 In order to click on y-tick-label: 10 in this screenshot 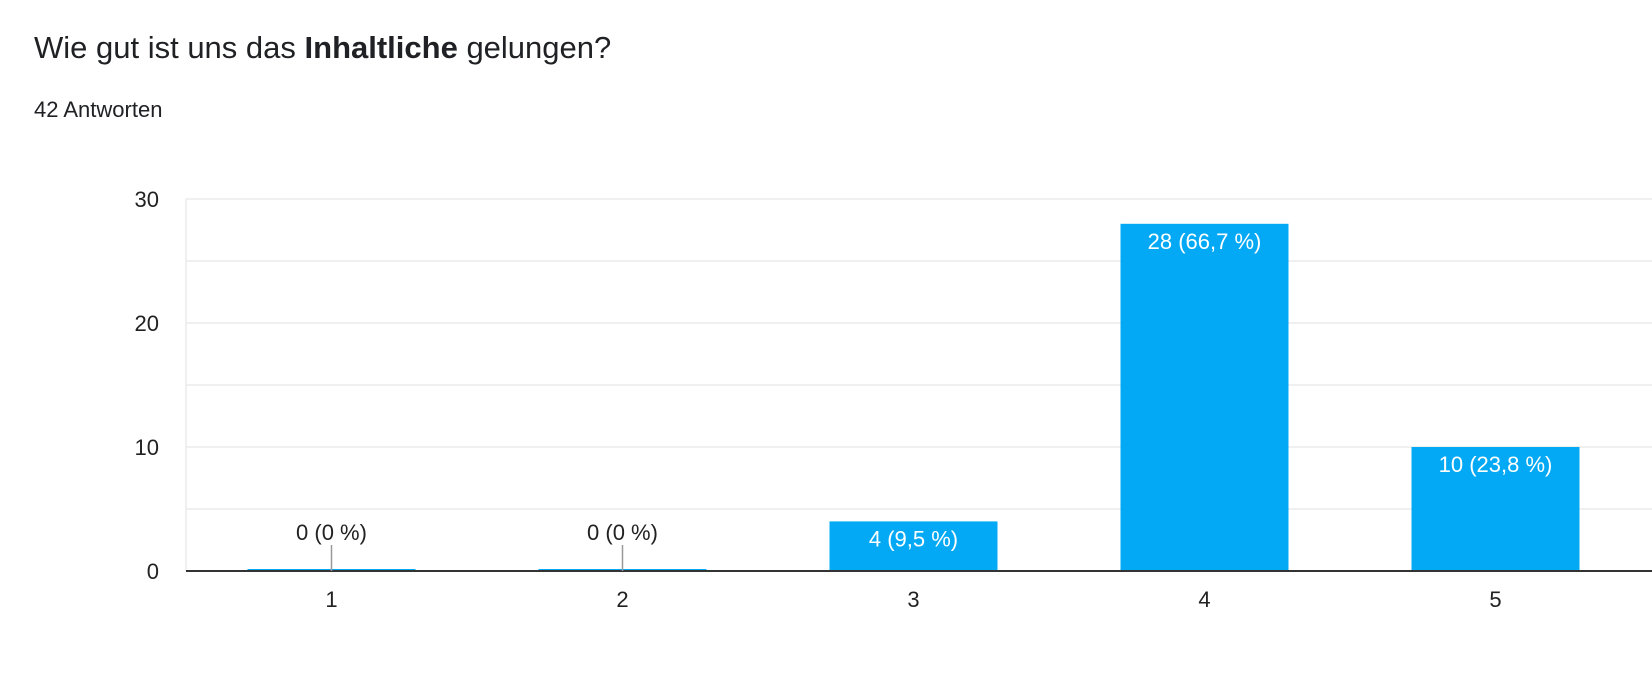, I will do `click(147, 447)`.